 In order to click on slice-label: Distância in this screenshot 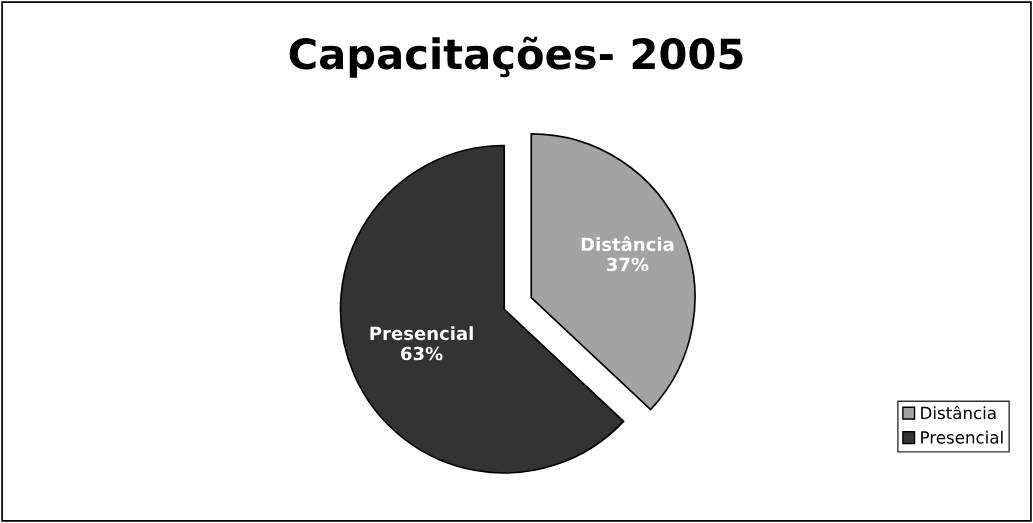, I will do `click(627, 244)`.